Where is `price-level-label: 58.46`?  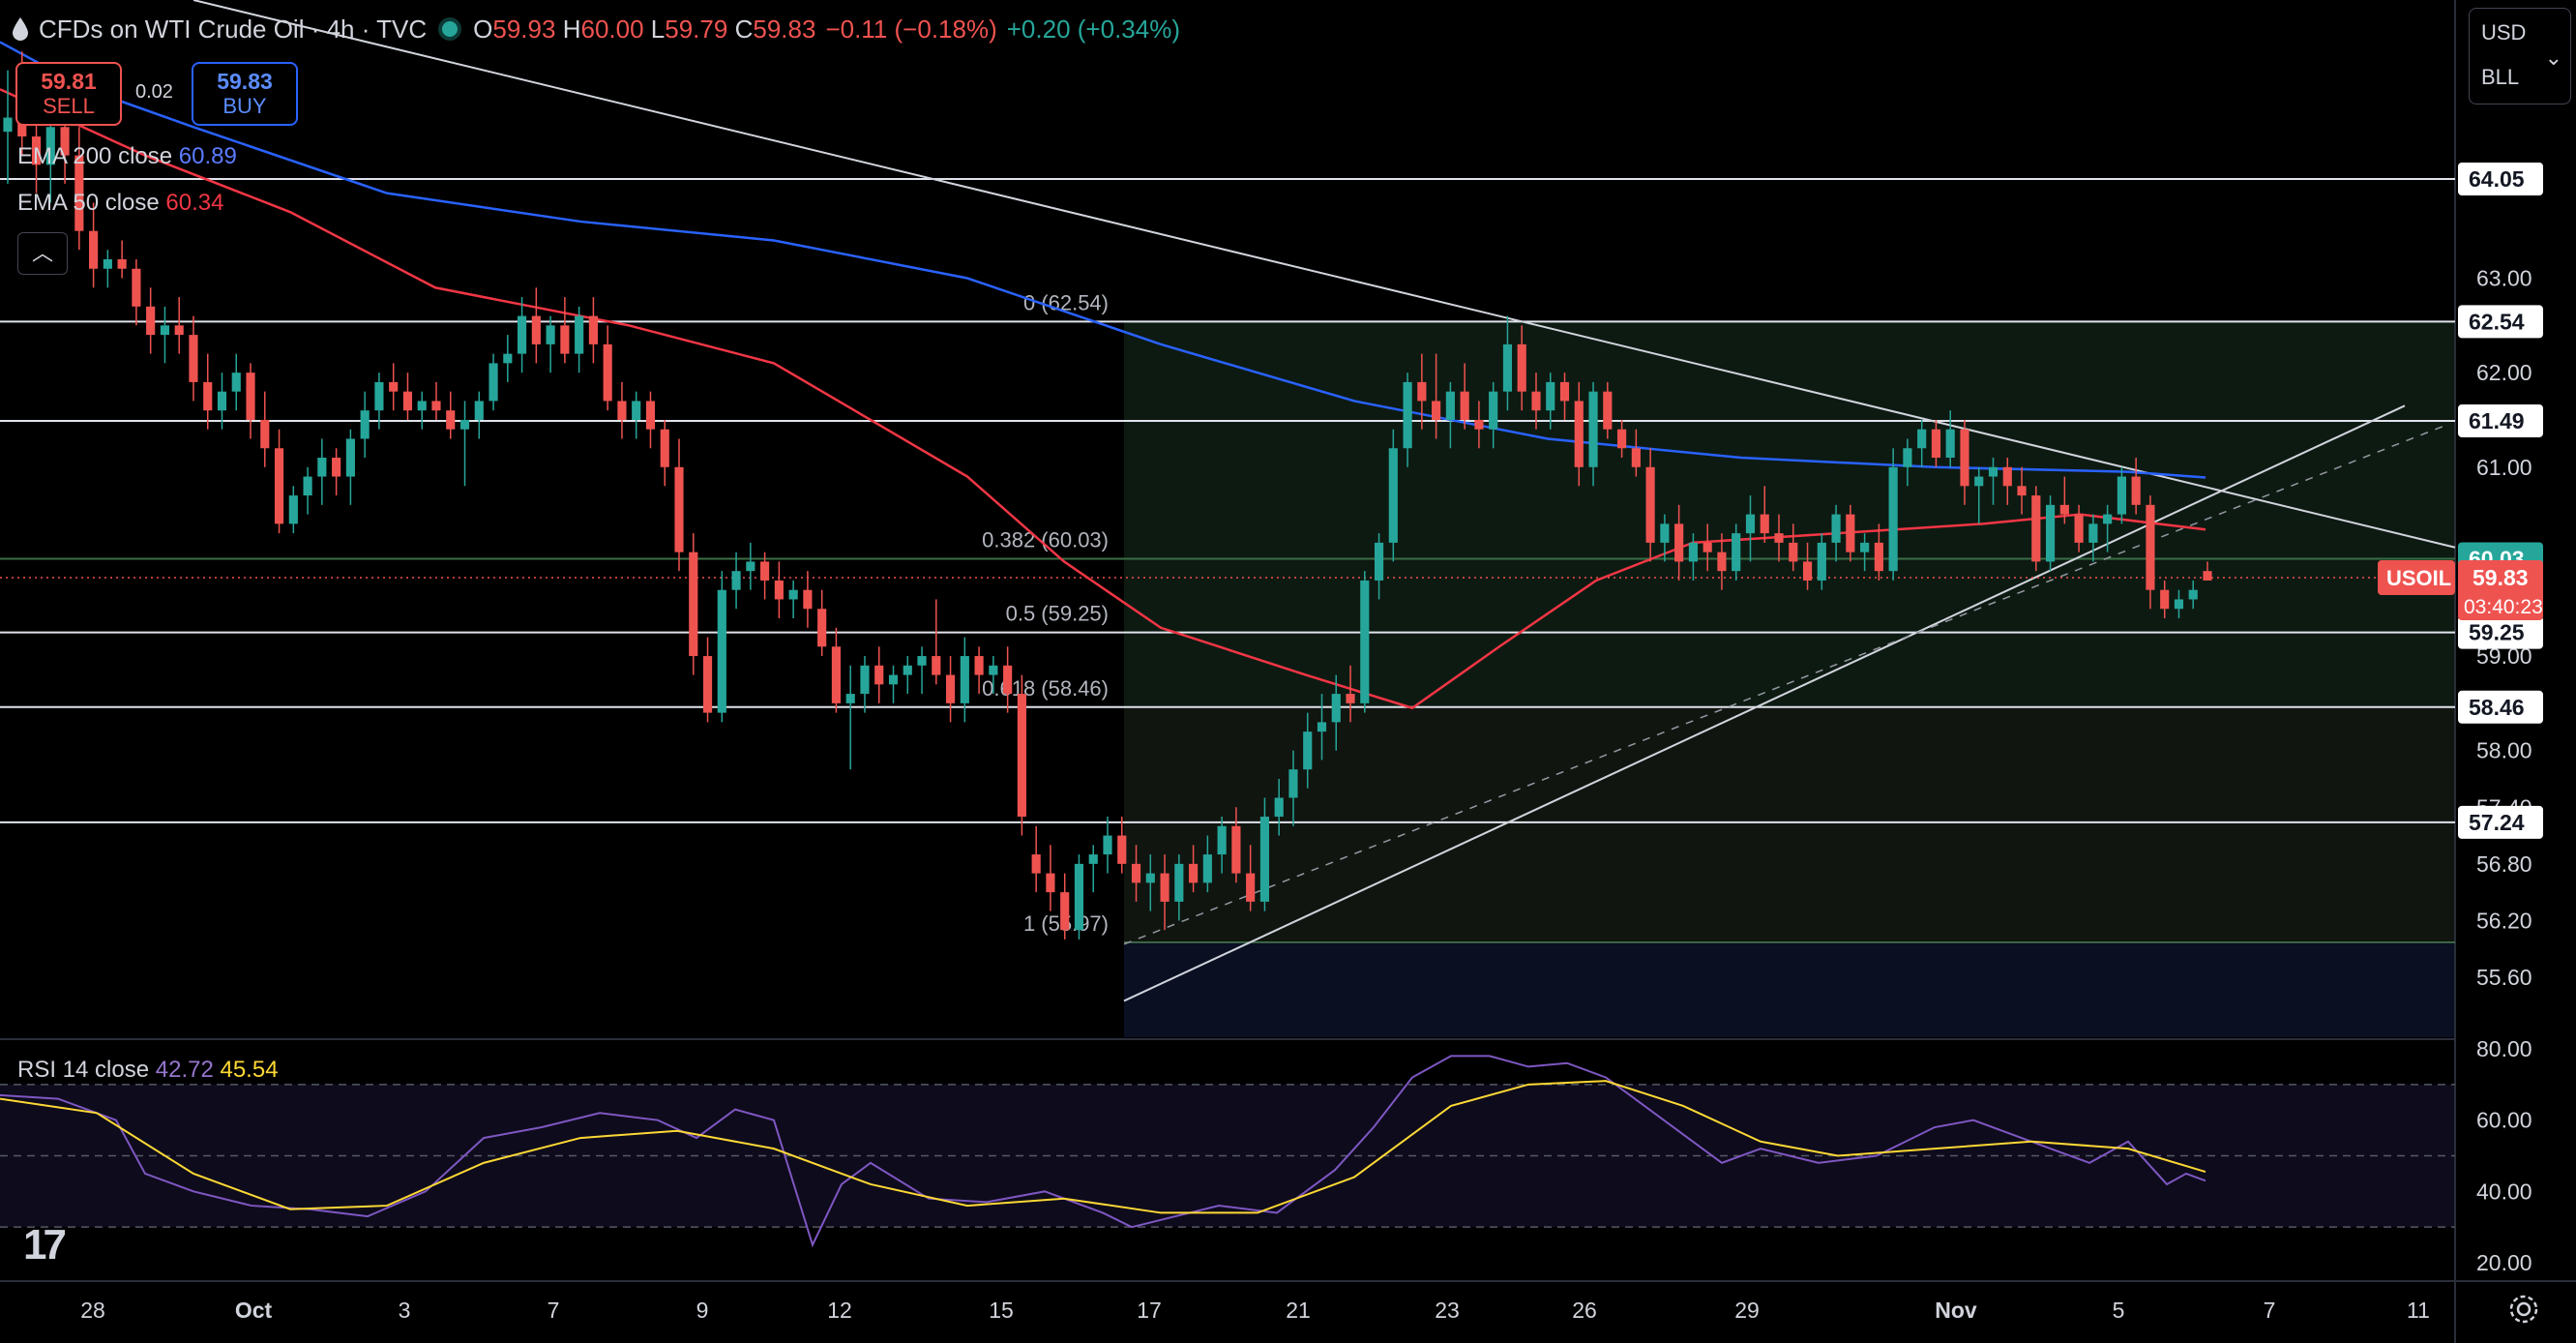 price-level-label: 58.46 is located at coordinates (2497, 708).